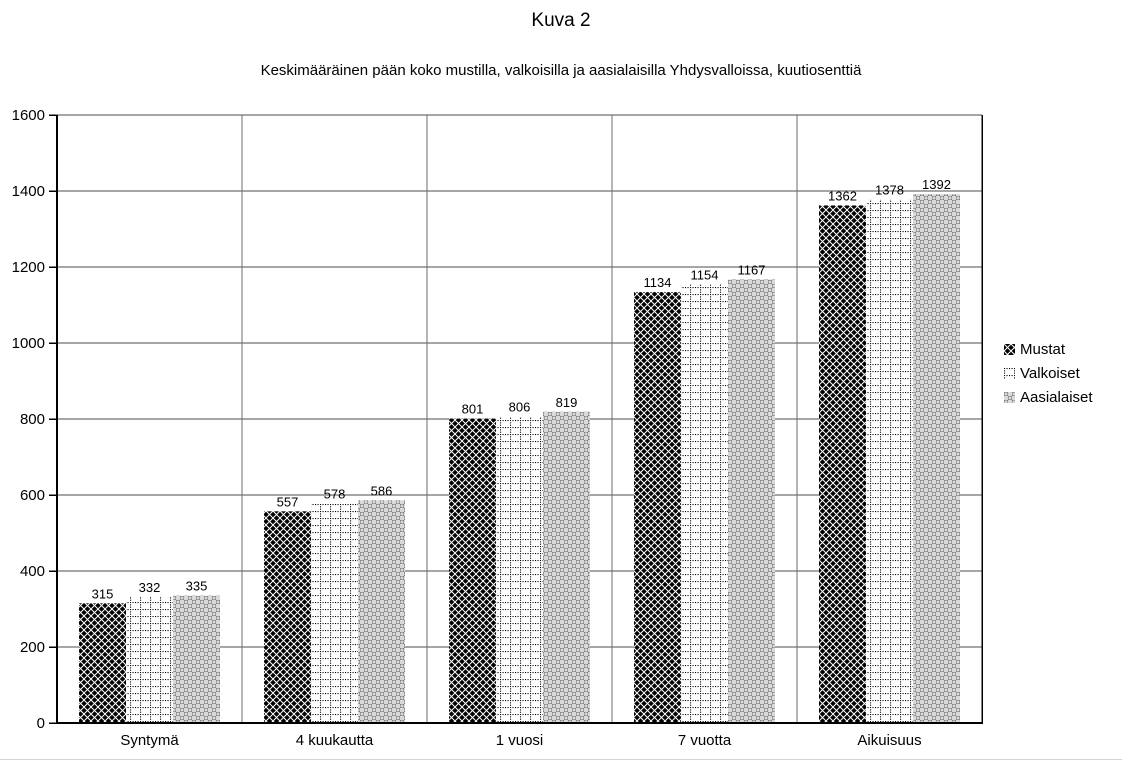  What do you see at coordinates (561, 759) in the screenshot?
I see `page-bottom-edge-line` at bounding box center [561, 759].